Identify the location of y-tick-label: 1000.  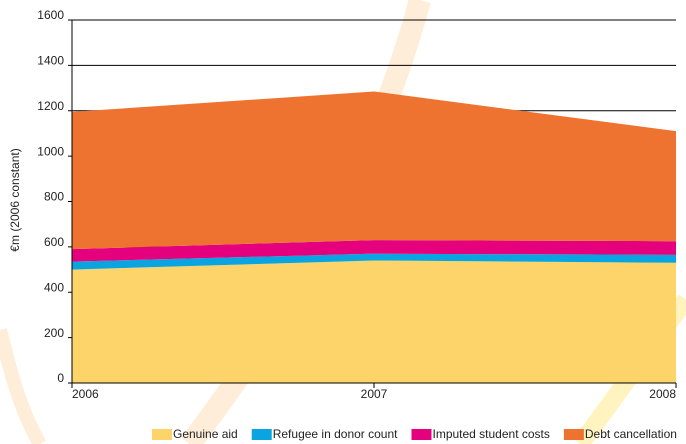
(50, 151).